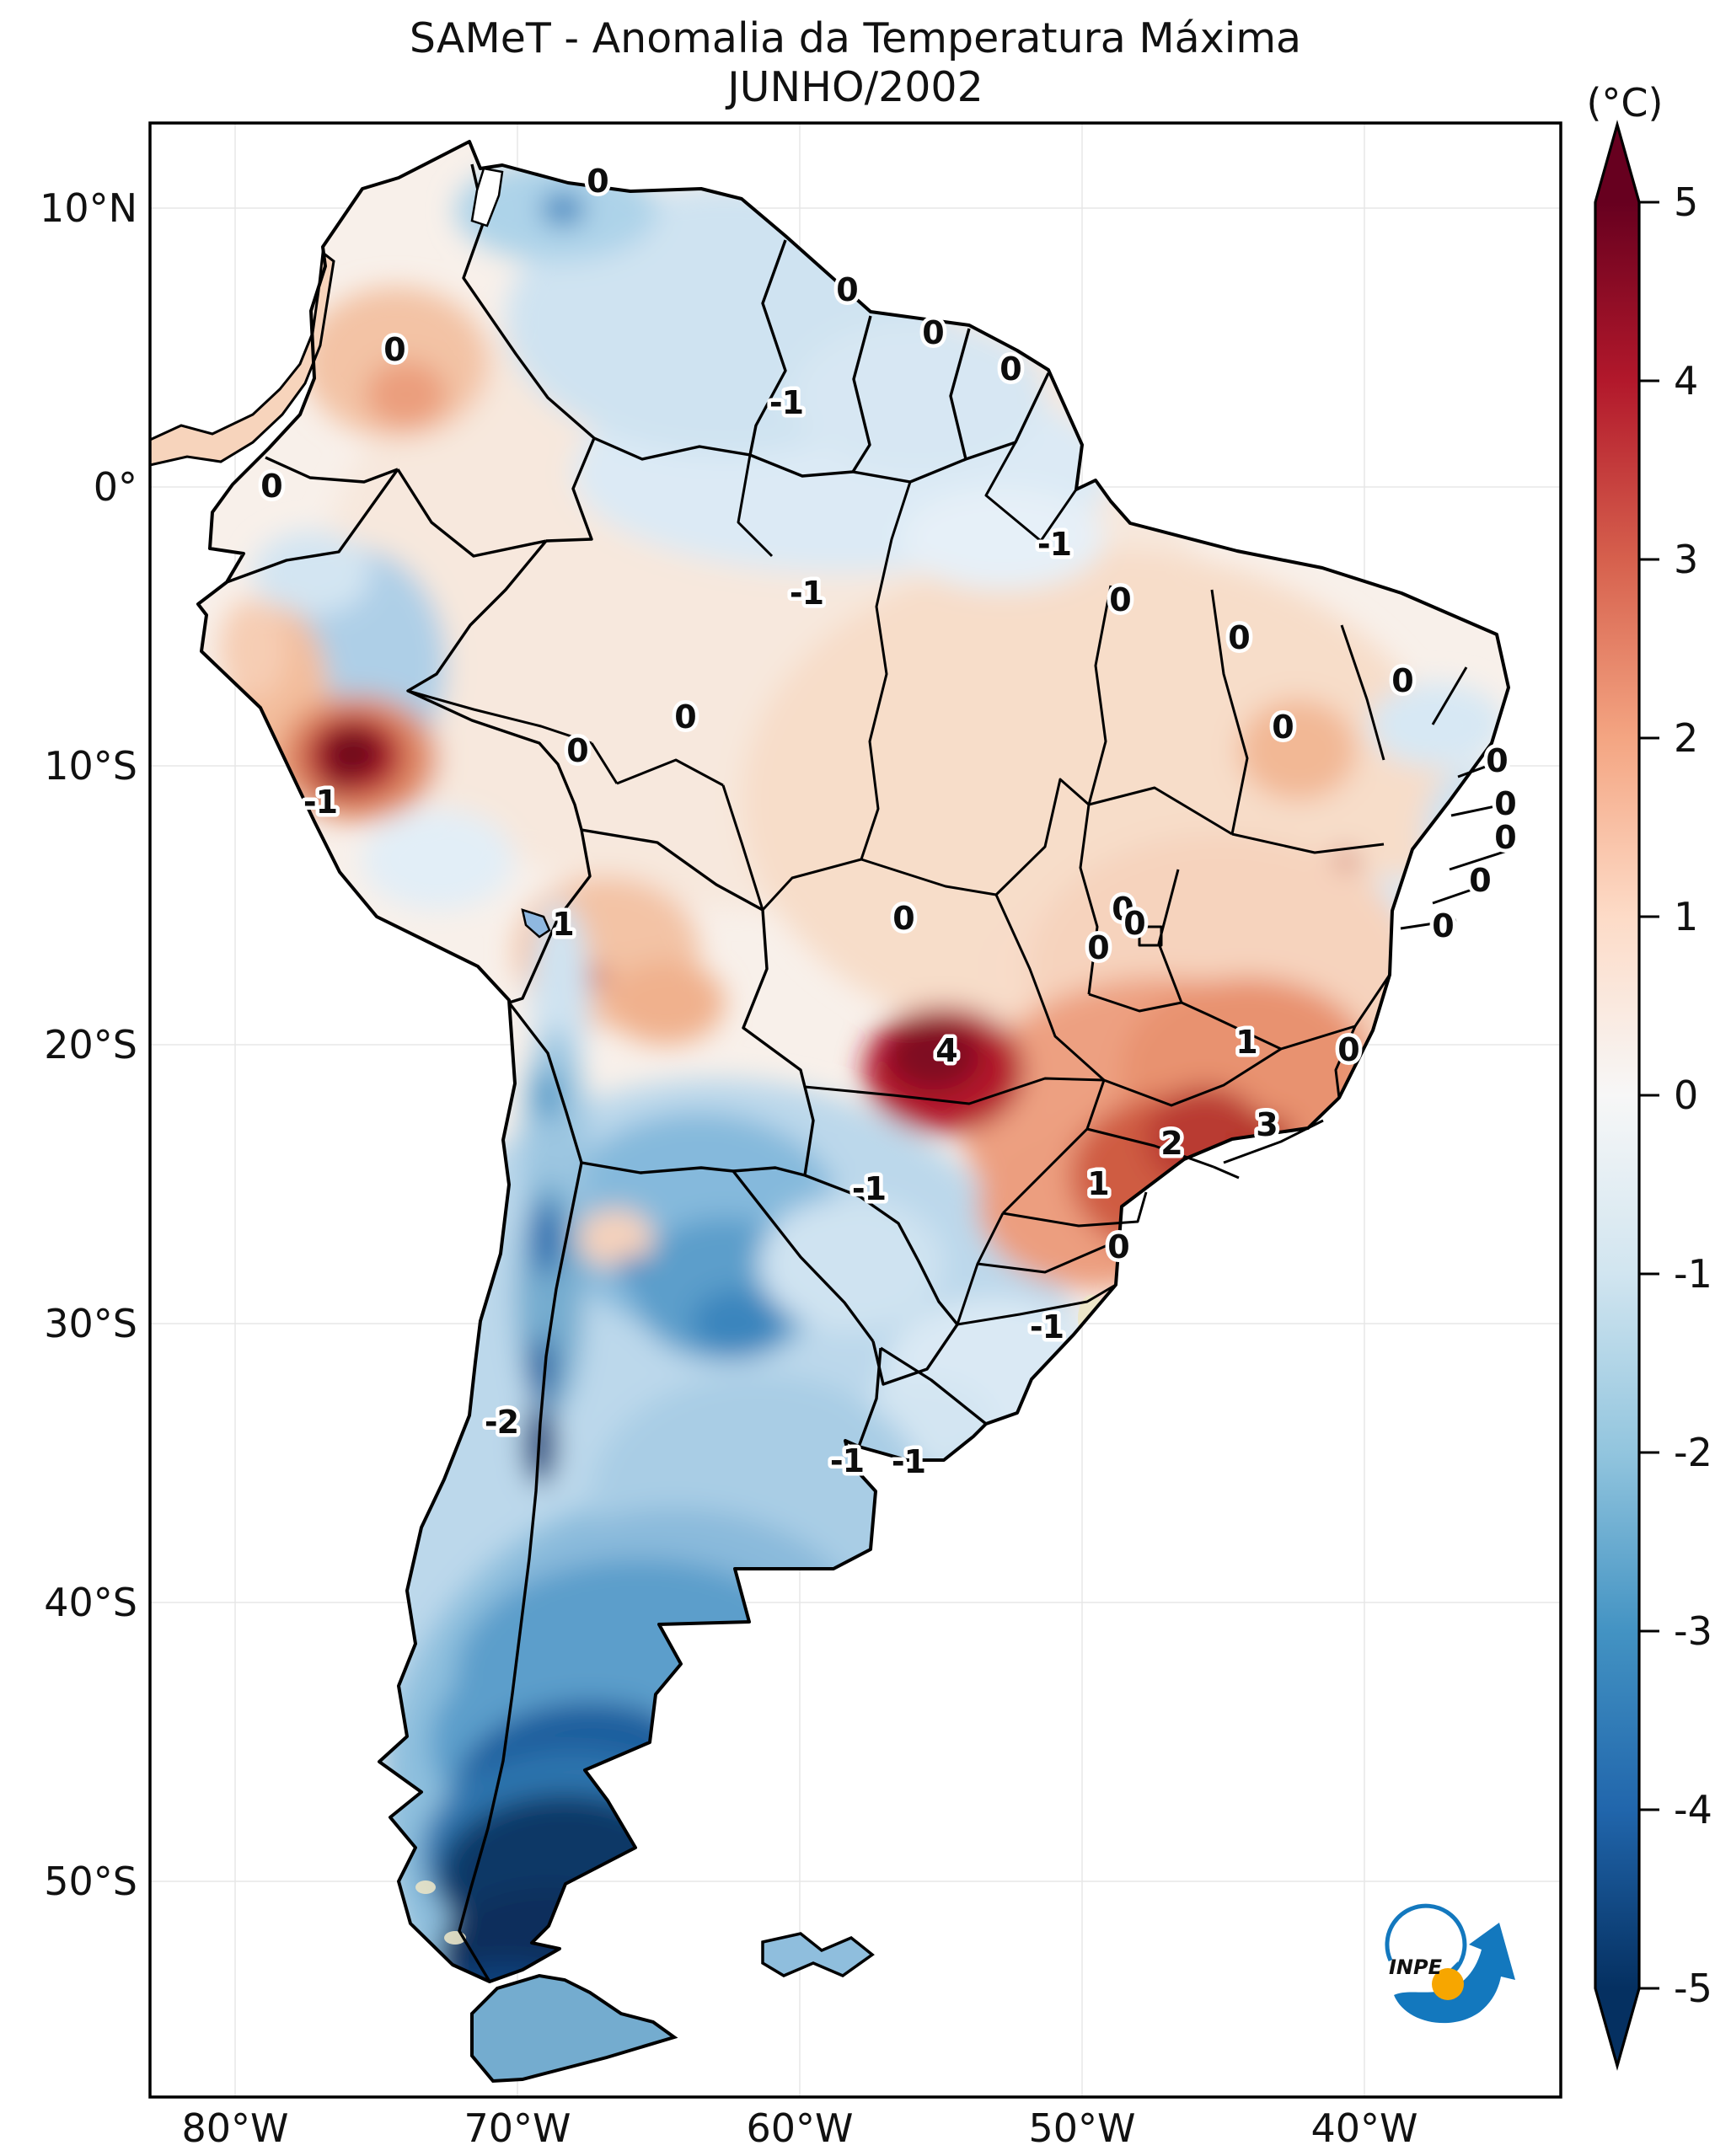 The width and height of the screenshot is (1731, 2156). What do you see at coordinates (1282, 727) in the screenshot?
I see `anomaly-value-label-piaui: 0` at bounding box center [1282, 727].